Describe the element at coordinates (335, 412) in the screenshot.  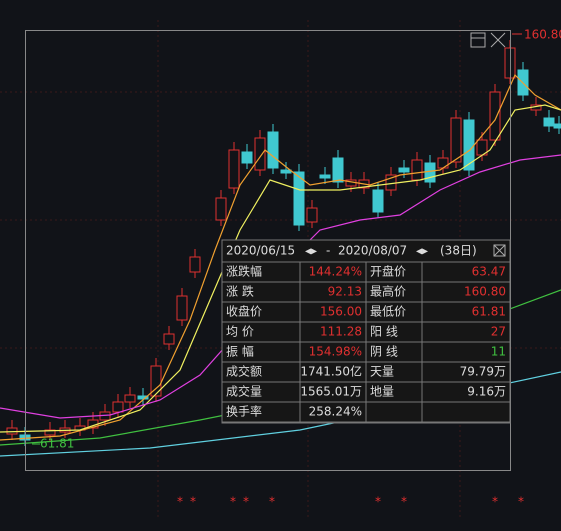
I see `stat-value: 258.24%` at that location.